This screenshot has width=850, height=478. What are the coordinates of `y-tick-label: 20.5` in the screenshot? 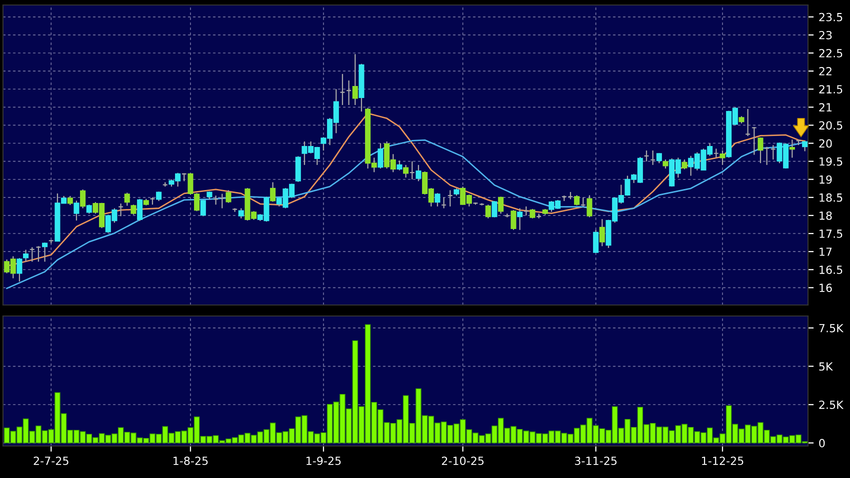 It's located at (830, 125).